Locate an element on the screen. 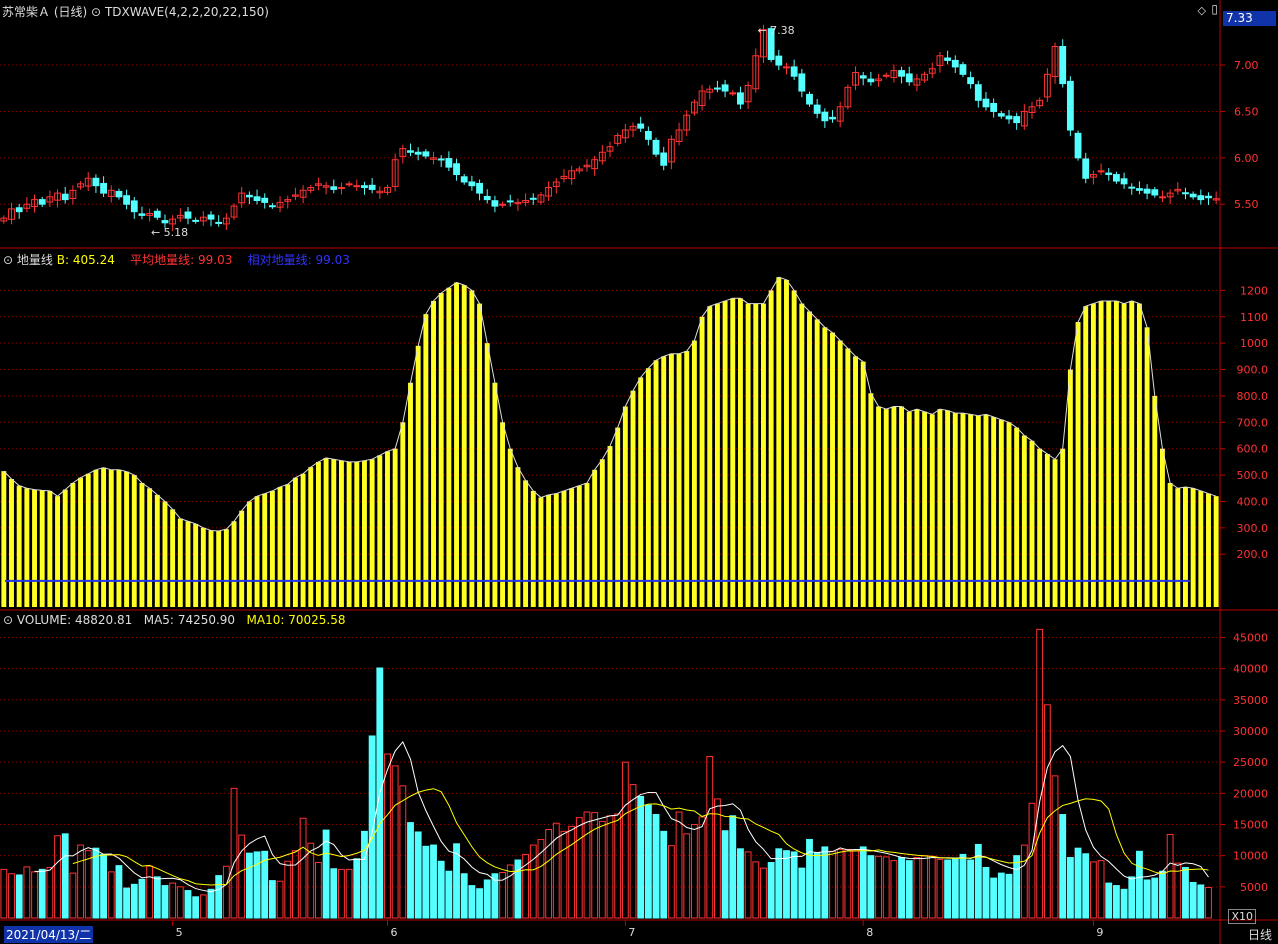  ma5-value: 74250.90 is located at coordinates (206, 620).